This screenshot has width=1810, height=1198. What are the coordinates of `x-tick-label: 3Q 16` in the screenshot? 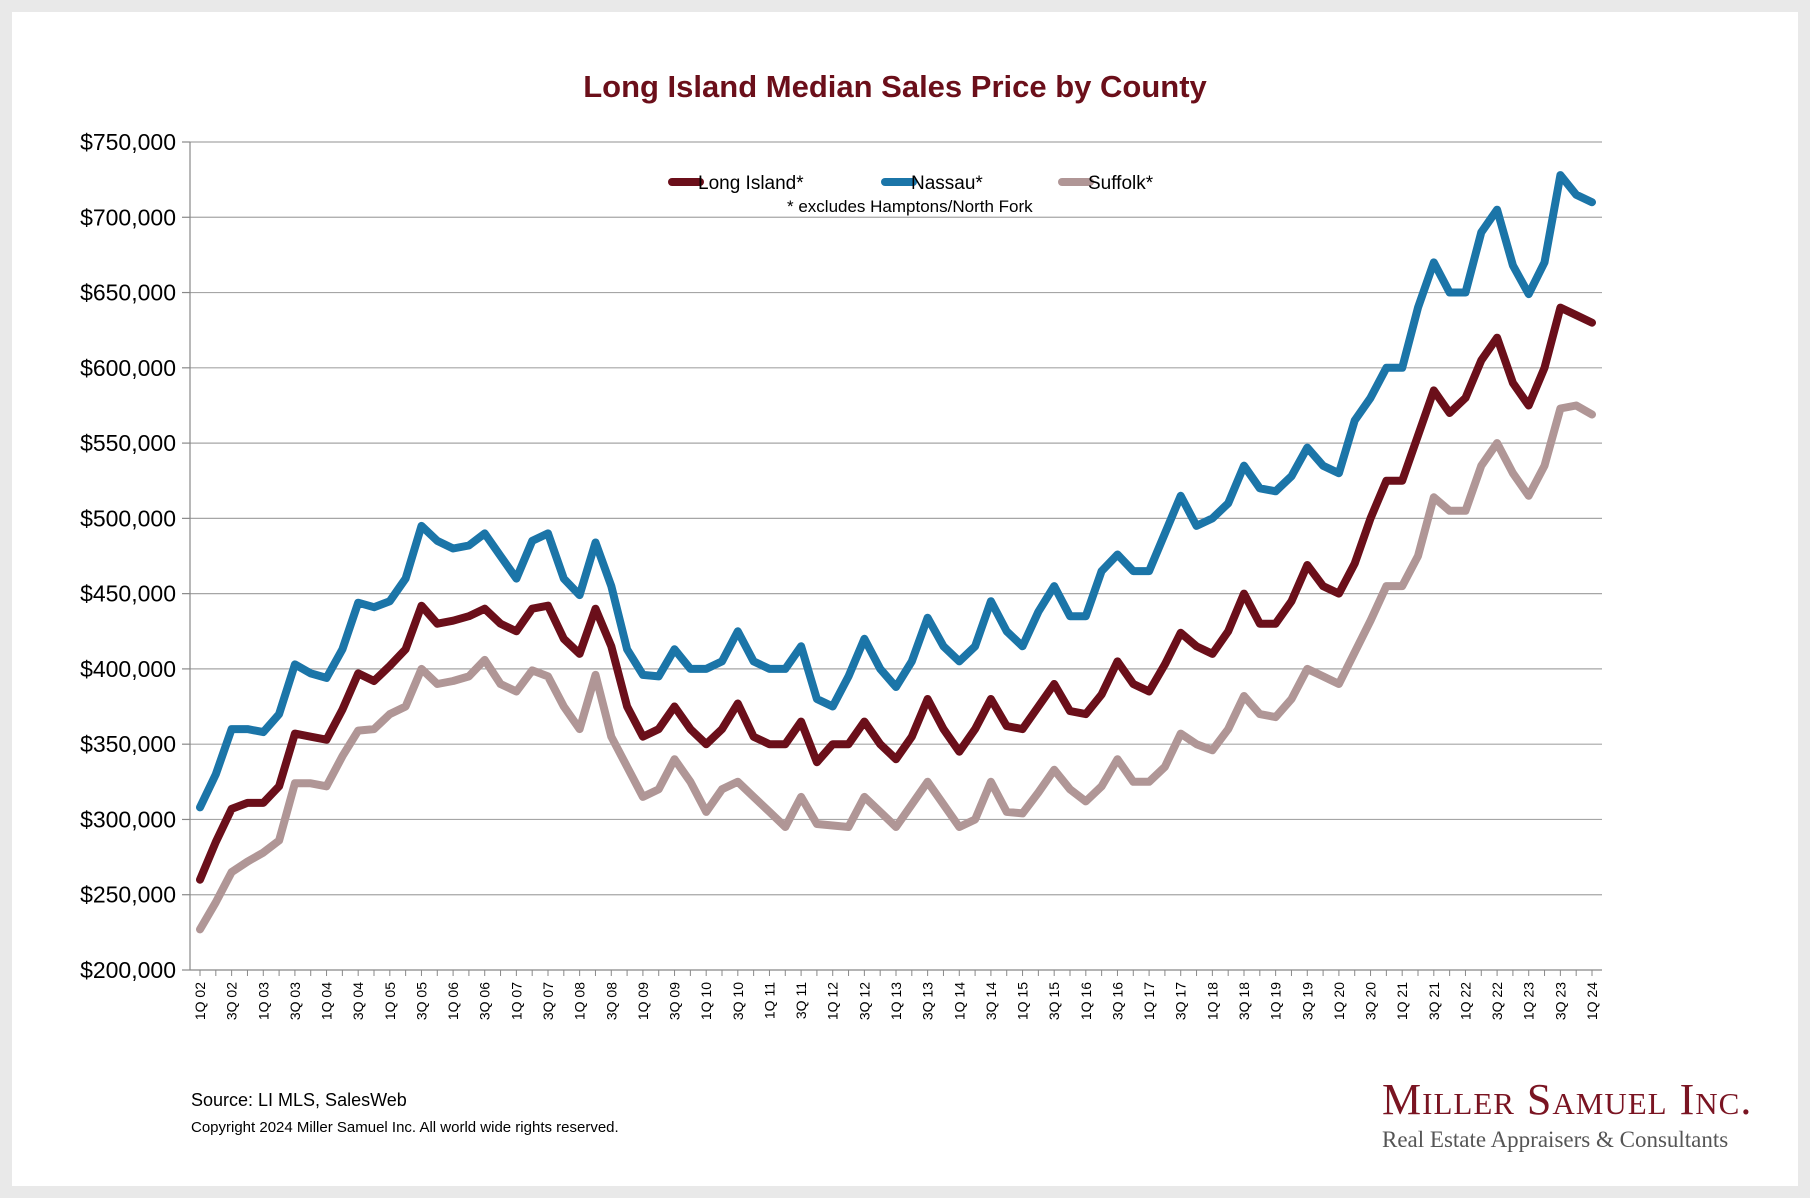 It's located at (1117, 1001).